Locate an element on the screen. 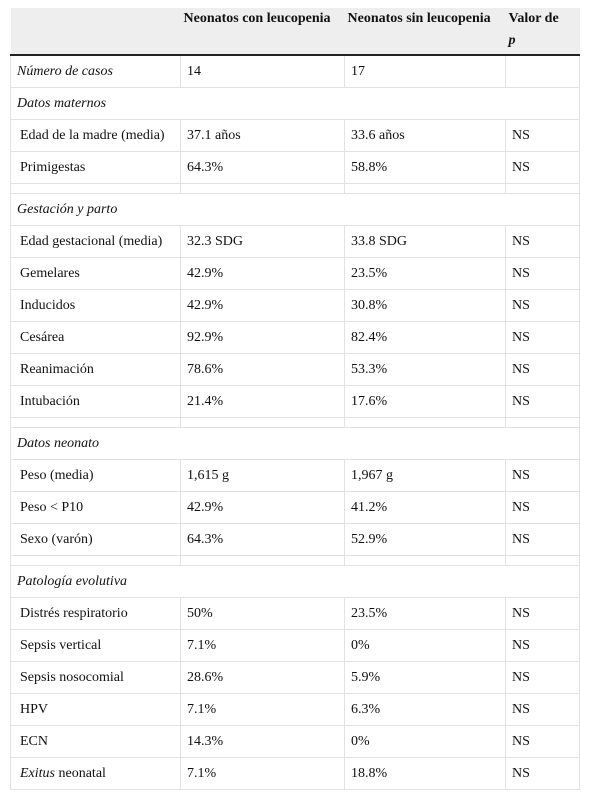  data-row: Primigestas 64.3% 58.8% NS is located at coordinates (295, 167).